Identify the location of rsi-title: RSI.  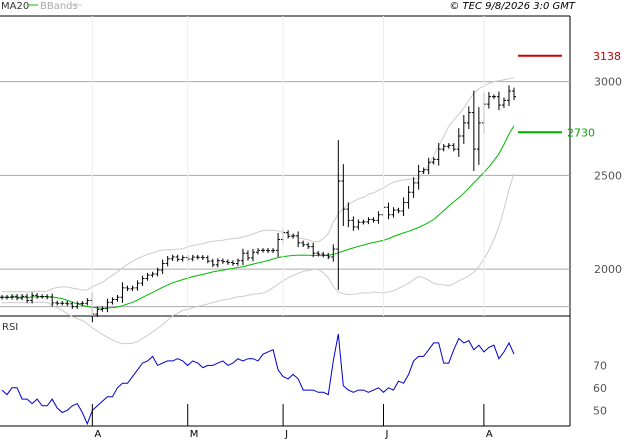
(10, 327).